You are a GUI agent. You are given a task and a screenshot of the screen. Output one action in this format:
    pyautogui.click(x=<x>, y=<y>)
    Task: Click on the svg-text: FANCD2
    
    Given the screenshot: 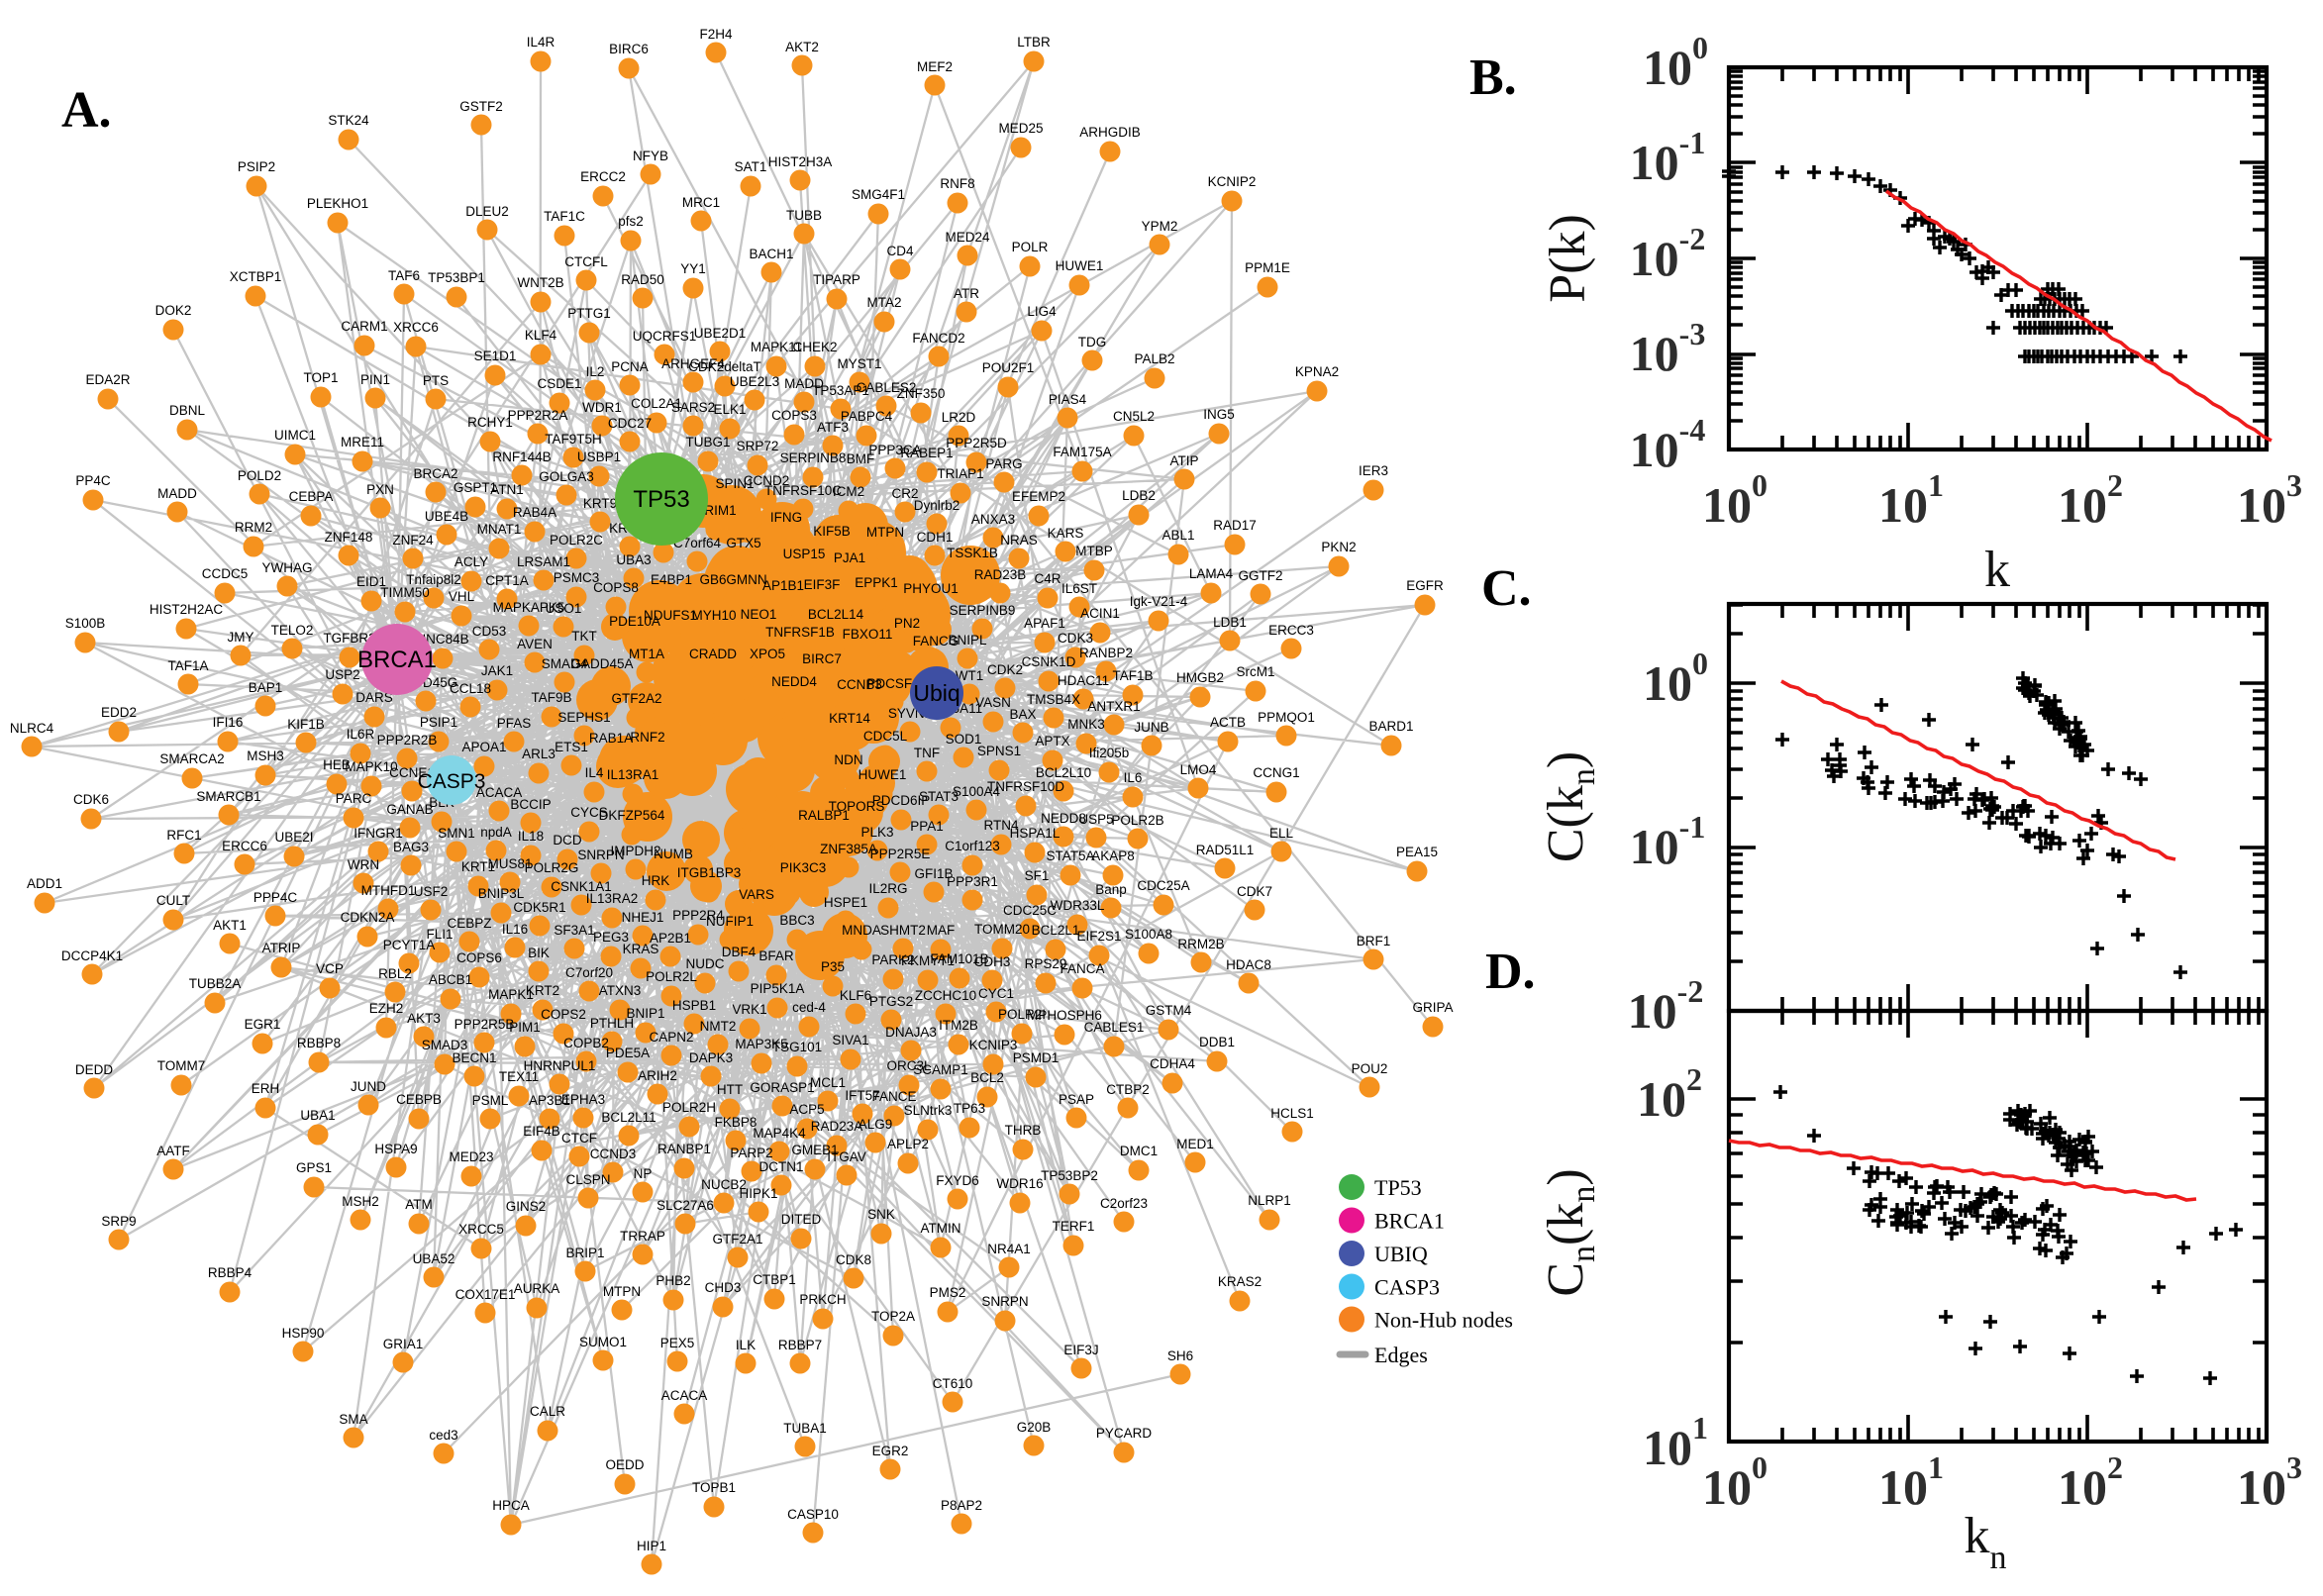 What is the action you would take?
    pyautogui.click(x=938, y=338)
    